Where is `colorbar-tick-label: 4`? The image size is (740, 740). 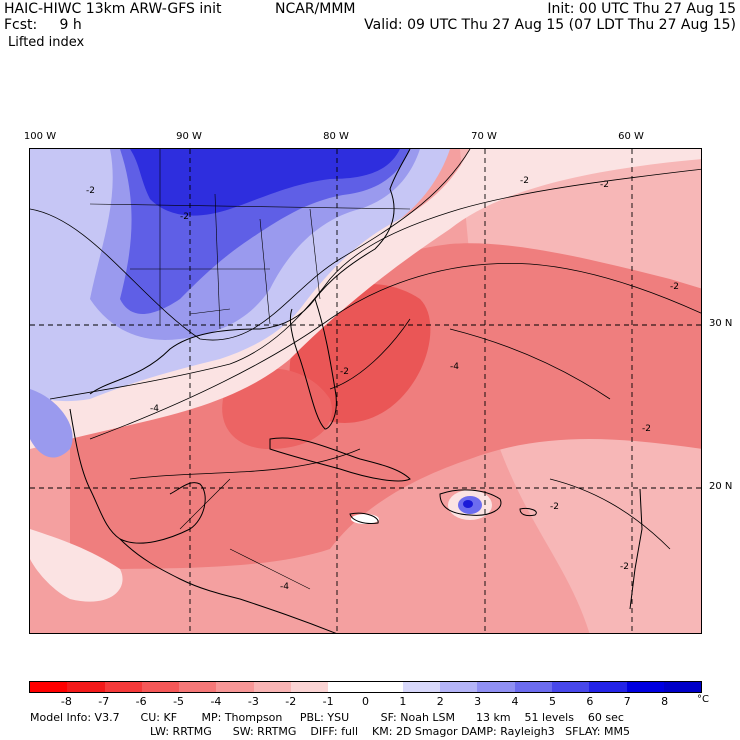
colorbar-tick-label: 4 is located at coordinates (515, 701).